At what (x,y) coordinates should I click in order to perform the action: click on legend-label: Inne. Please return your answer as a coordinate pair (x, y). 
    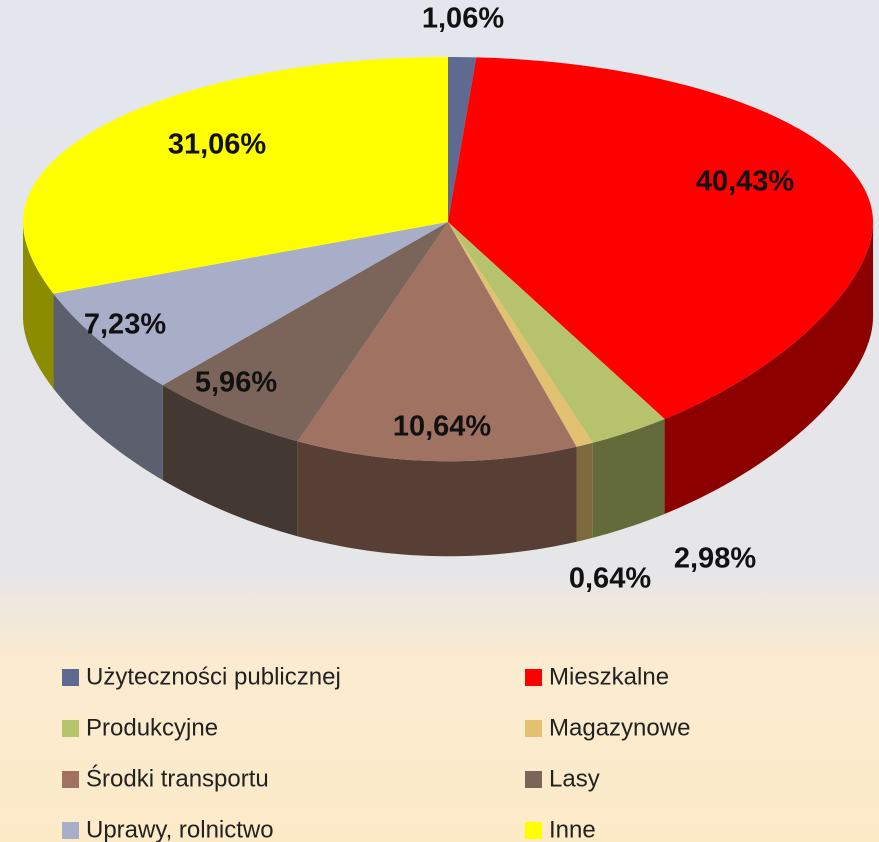
    Looking at the image, I should click on (572, 829).